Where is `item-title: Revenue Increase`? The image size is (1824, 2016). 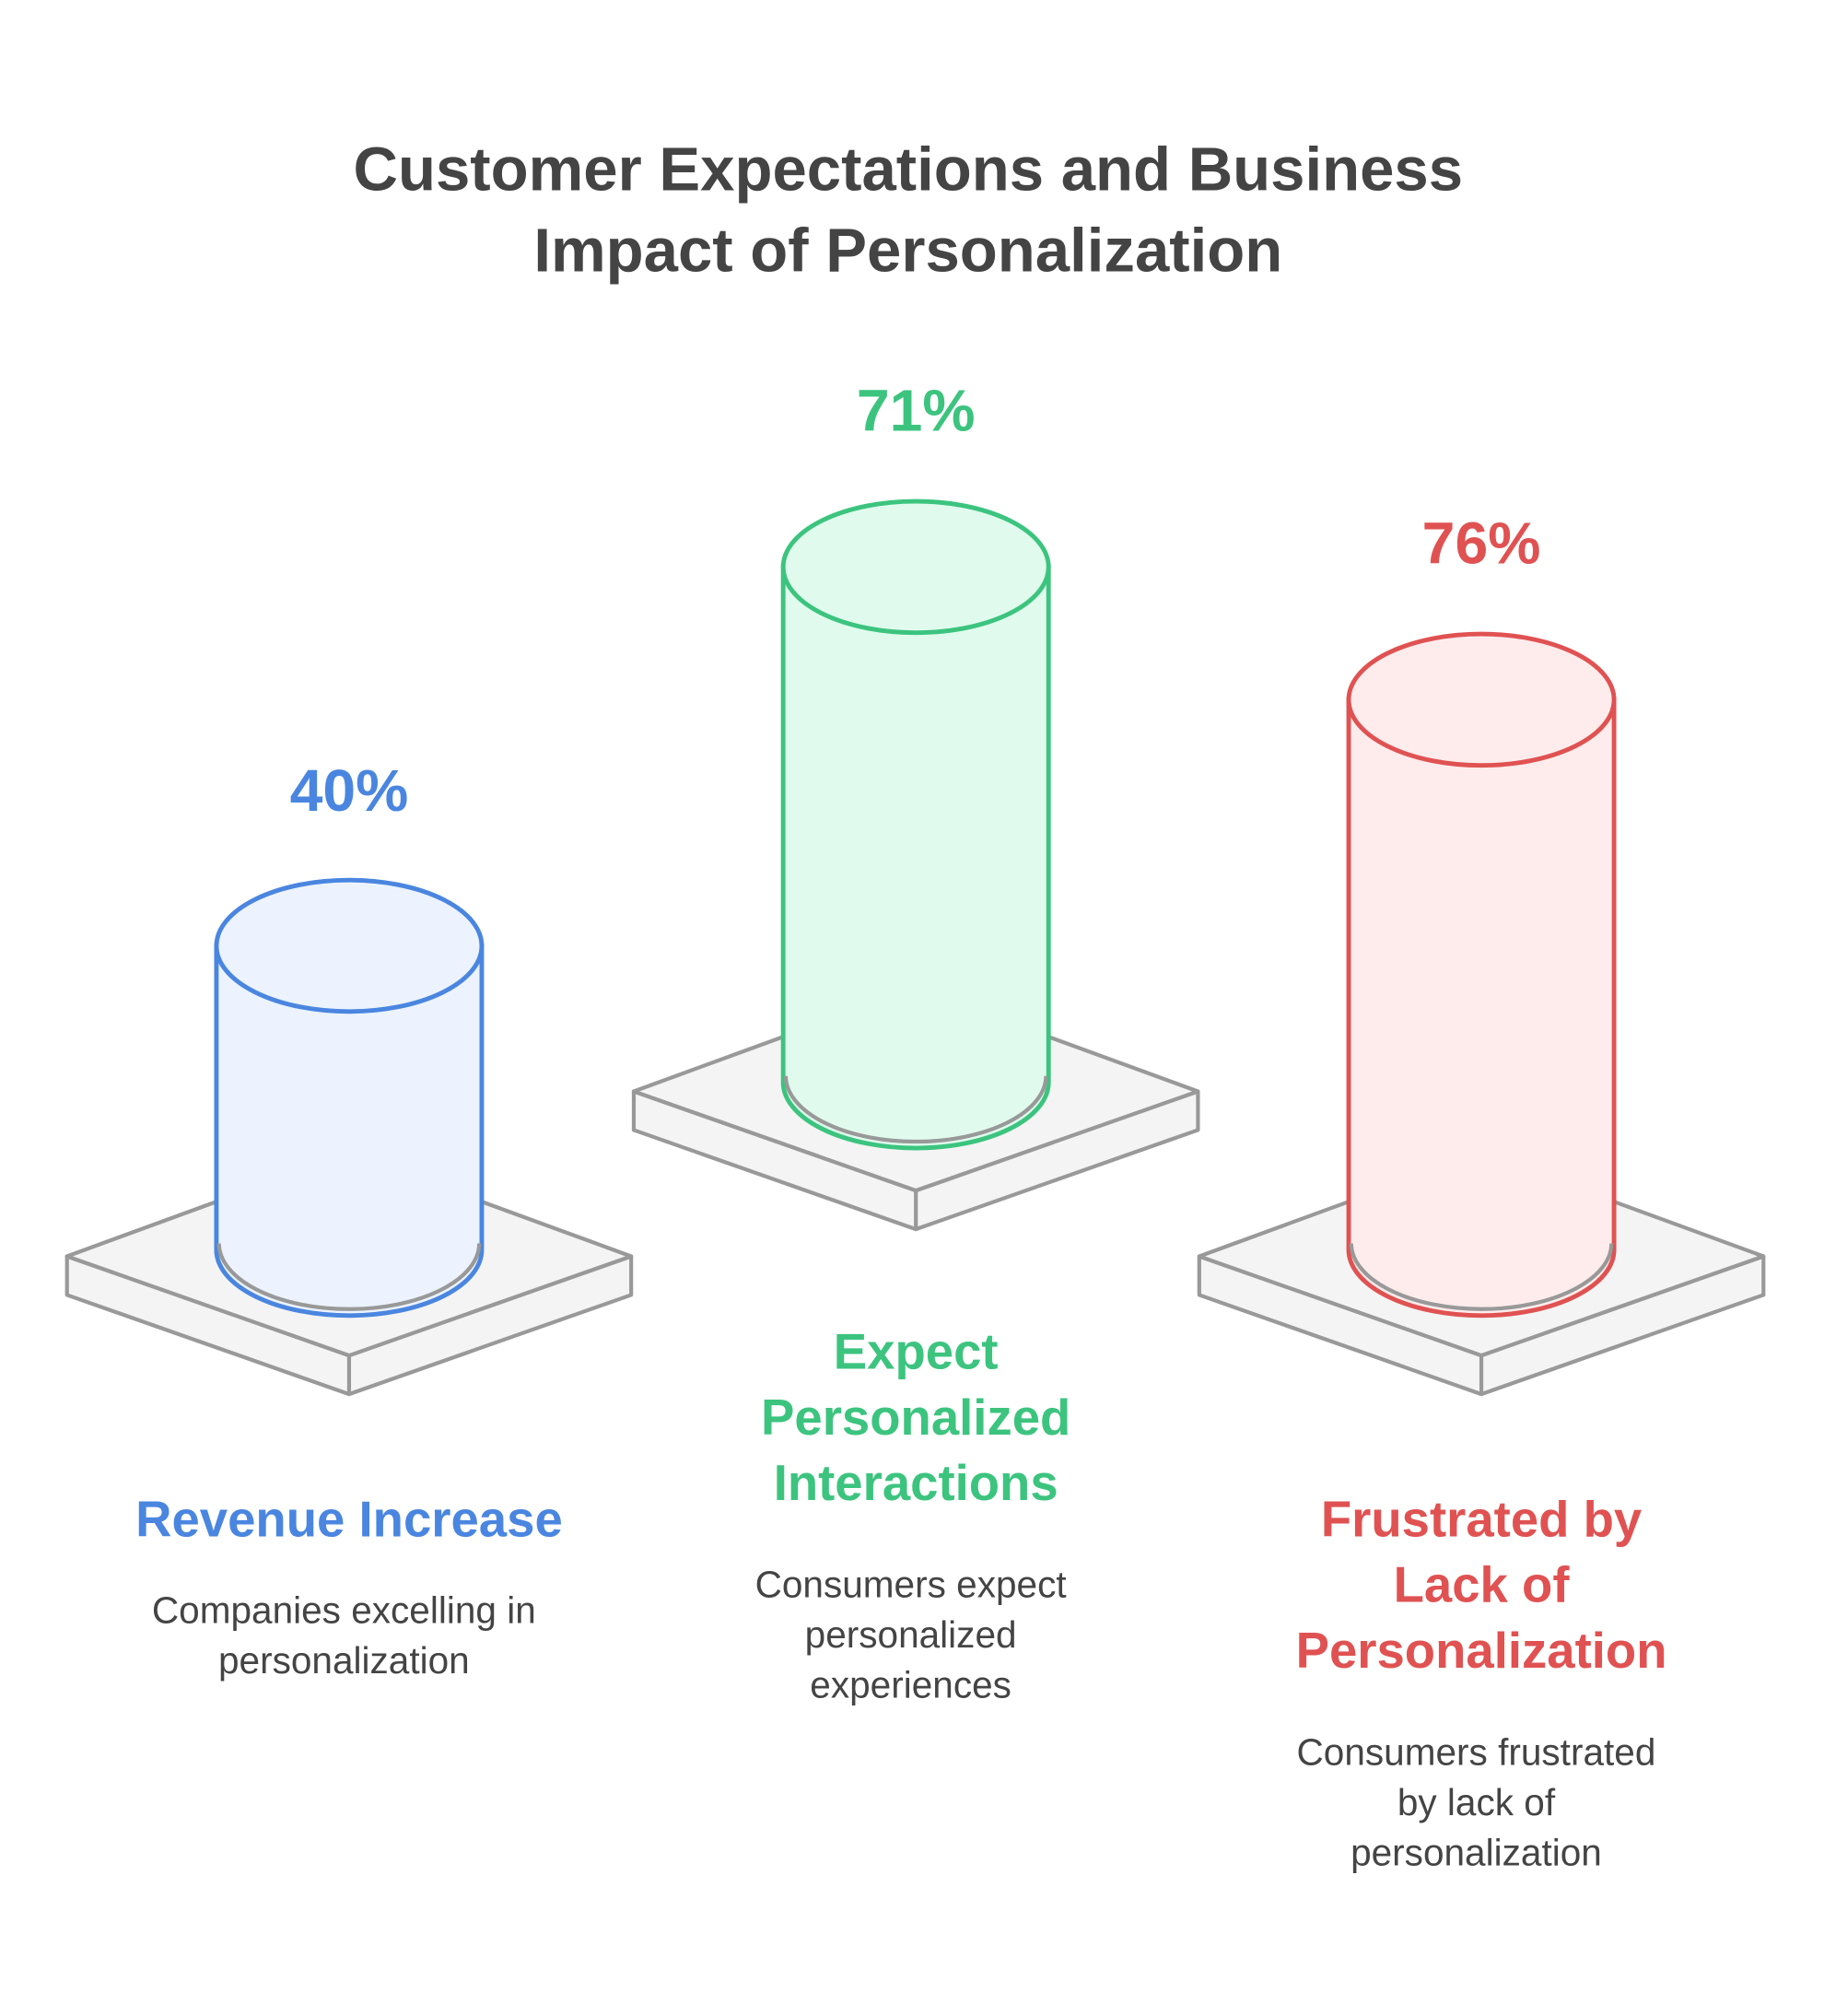
item-title: Revenue Increase is located at coordinates (349, 1519).